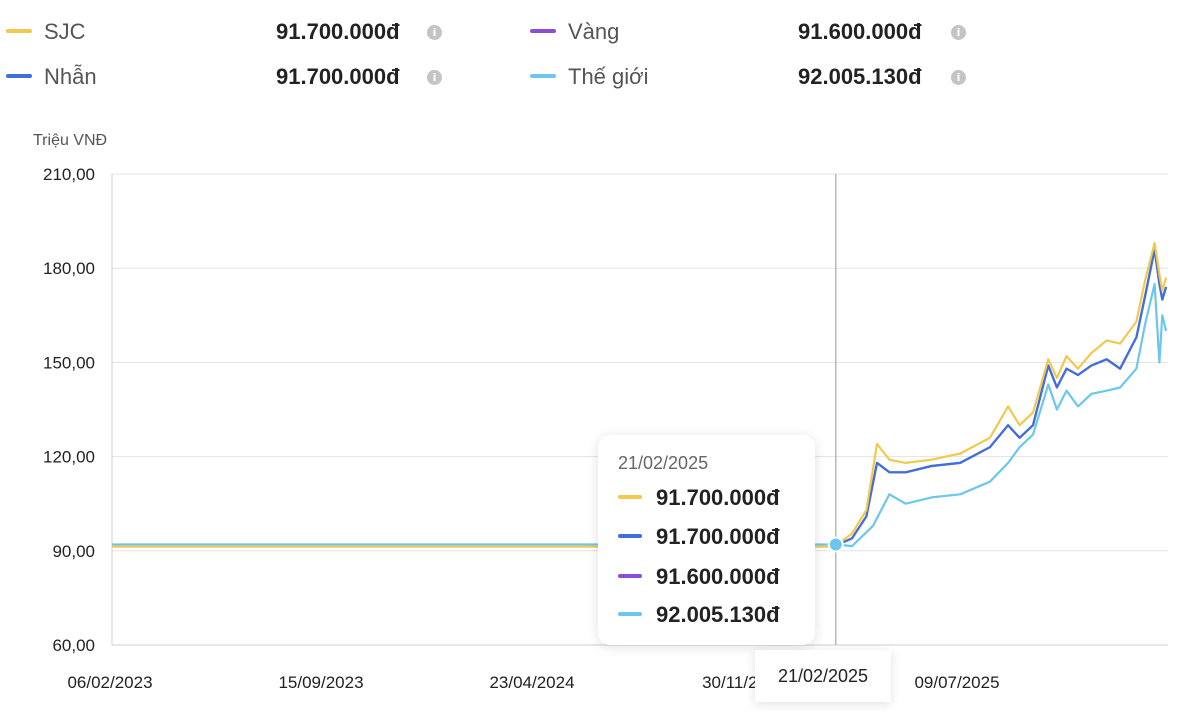 This screenshot has width=1190, height=720. Describe the element at coordinates (320, 682) in the screenshot. I see `x-tick-label: 15/09/2023` at that location.